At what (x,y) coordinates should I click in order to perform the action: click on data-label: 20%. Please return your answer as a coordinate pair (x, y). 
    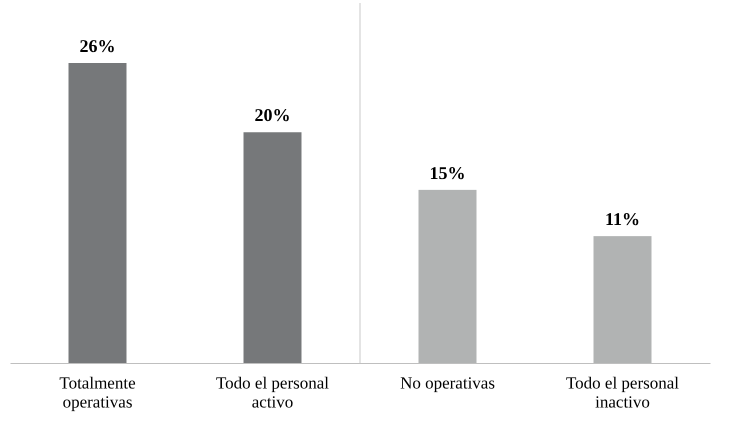
    Looking at the image, I should click on (272, 115).